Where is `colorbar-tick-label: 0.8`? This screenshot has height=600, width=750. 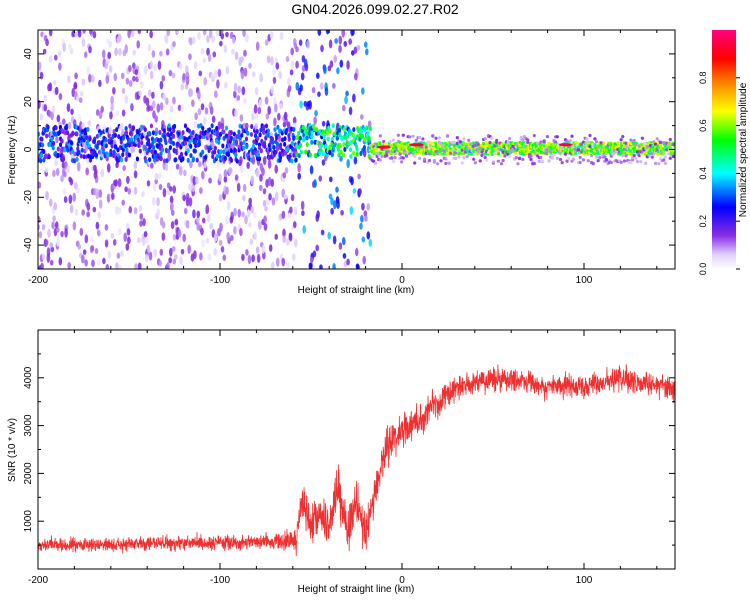
colorbar-tick-label: 0.8 is located at coordinates (703, 78).